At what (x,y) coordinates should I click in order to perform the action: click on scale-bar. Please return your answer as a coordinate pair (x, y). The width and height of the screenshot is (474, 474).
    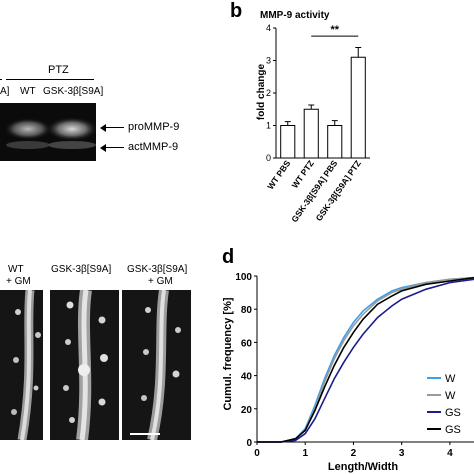
    Looking at the image, I should click on (145, 434).